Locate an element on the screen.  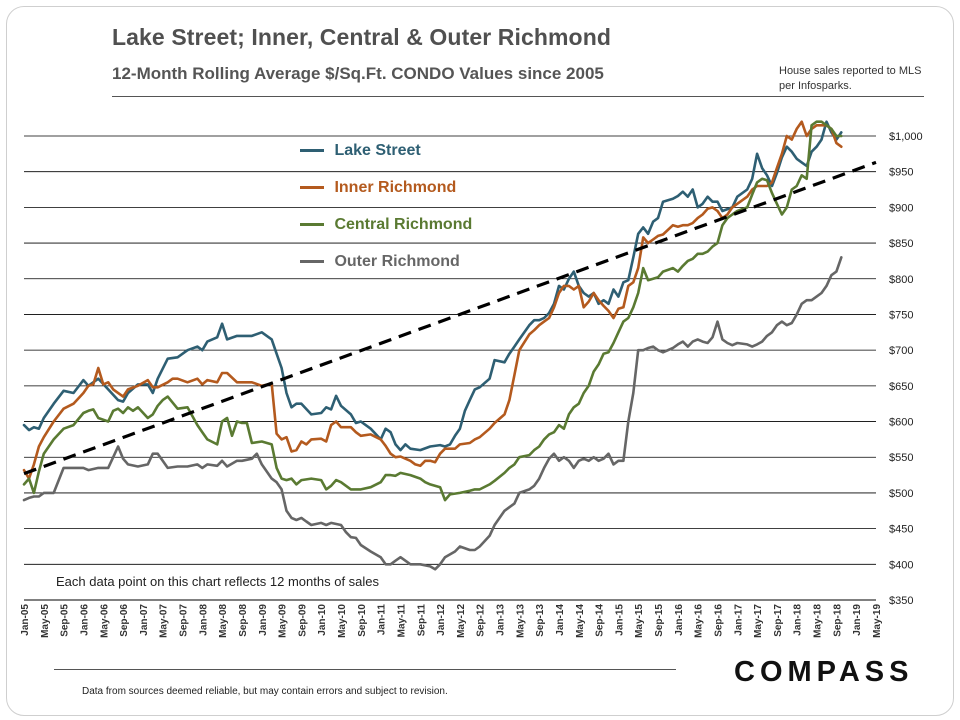
x-tick-label: Sep-18 is located at coordinates (837, 620).